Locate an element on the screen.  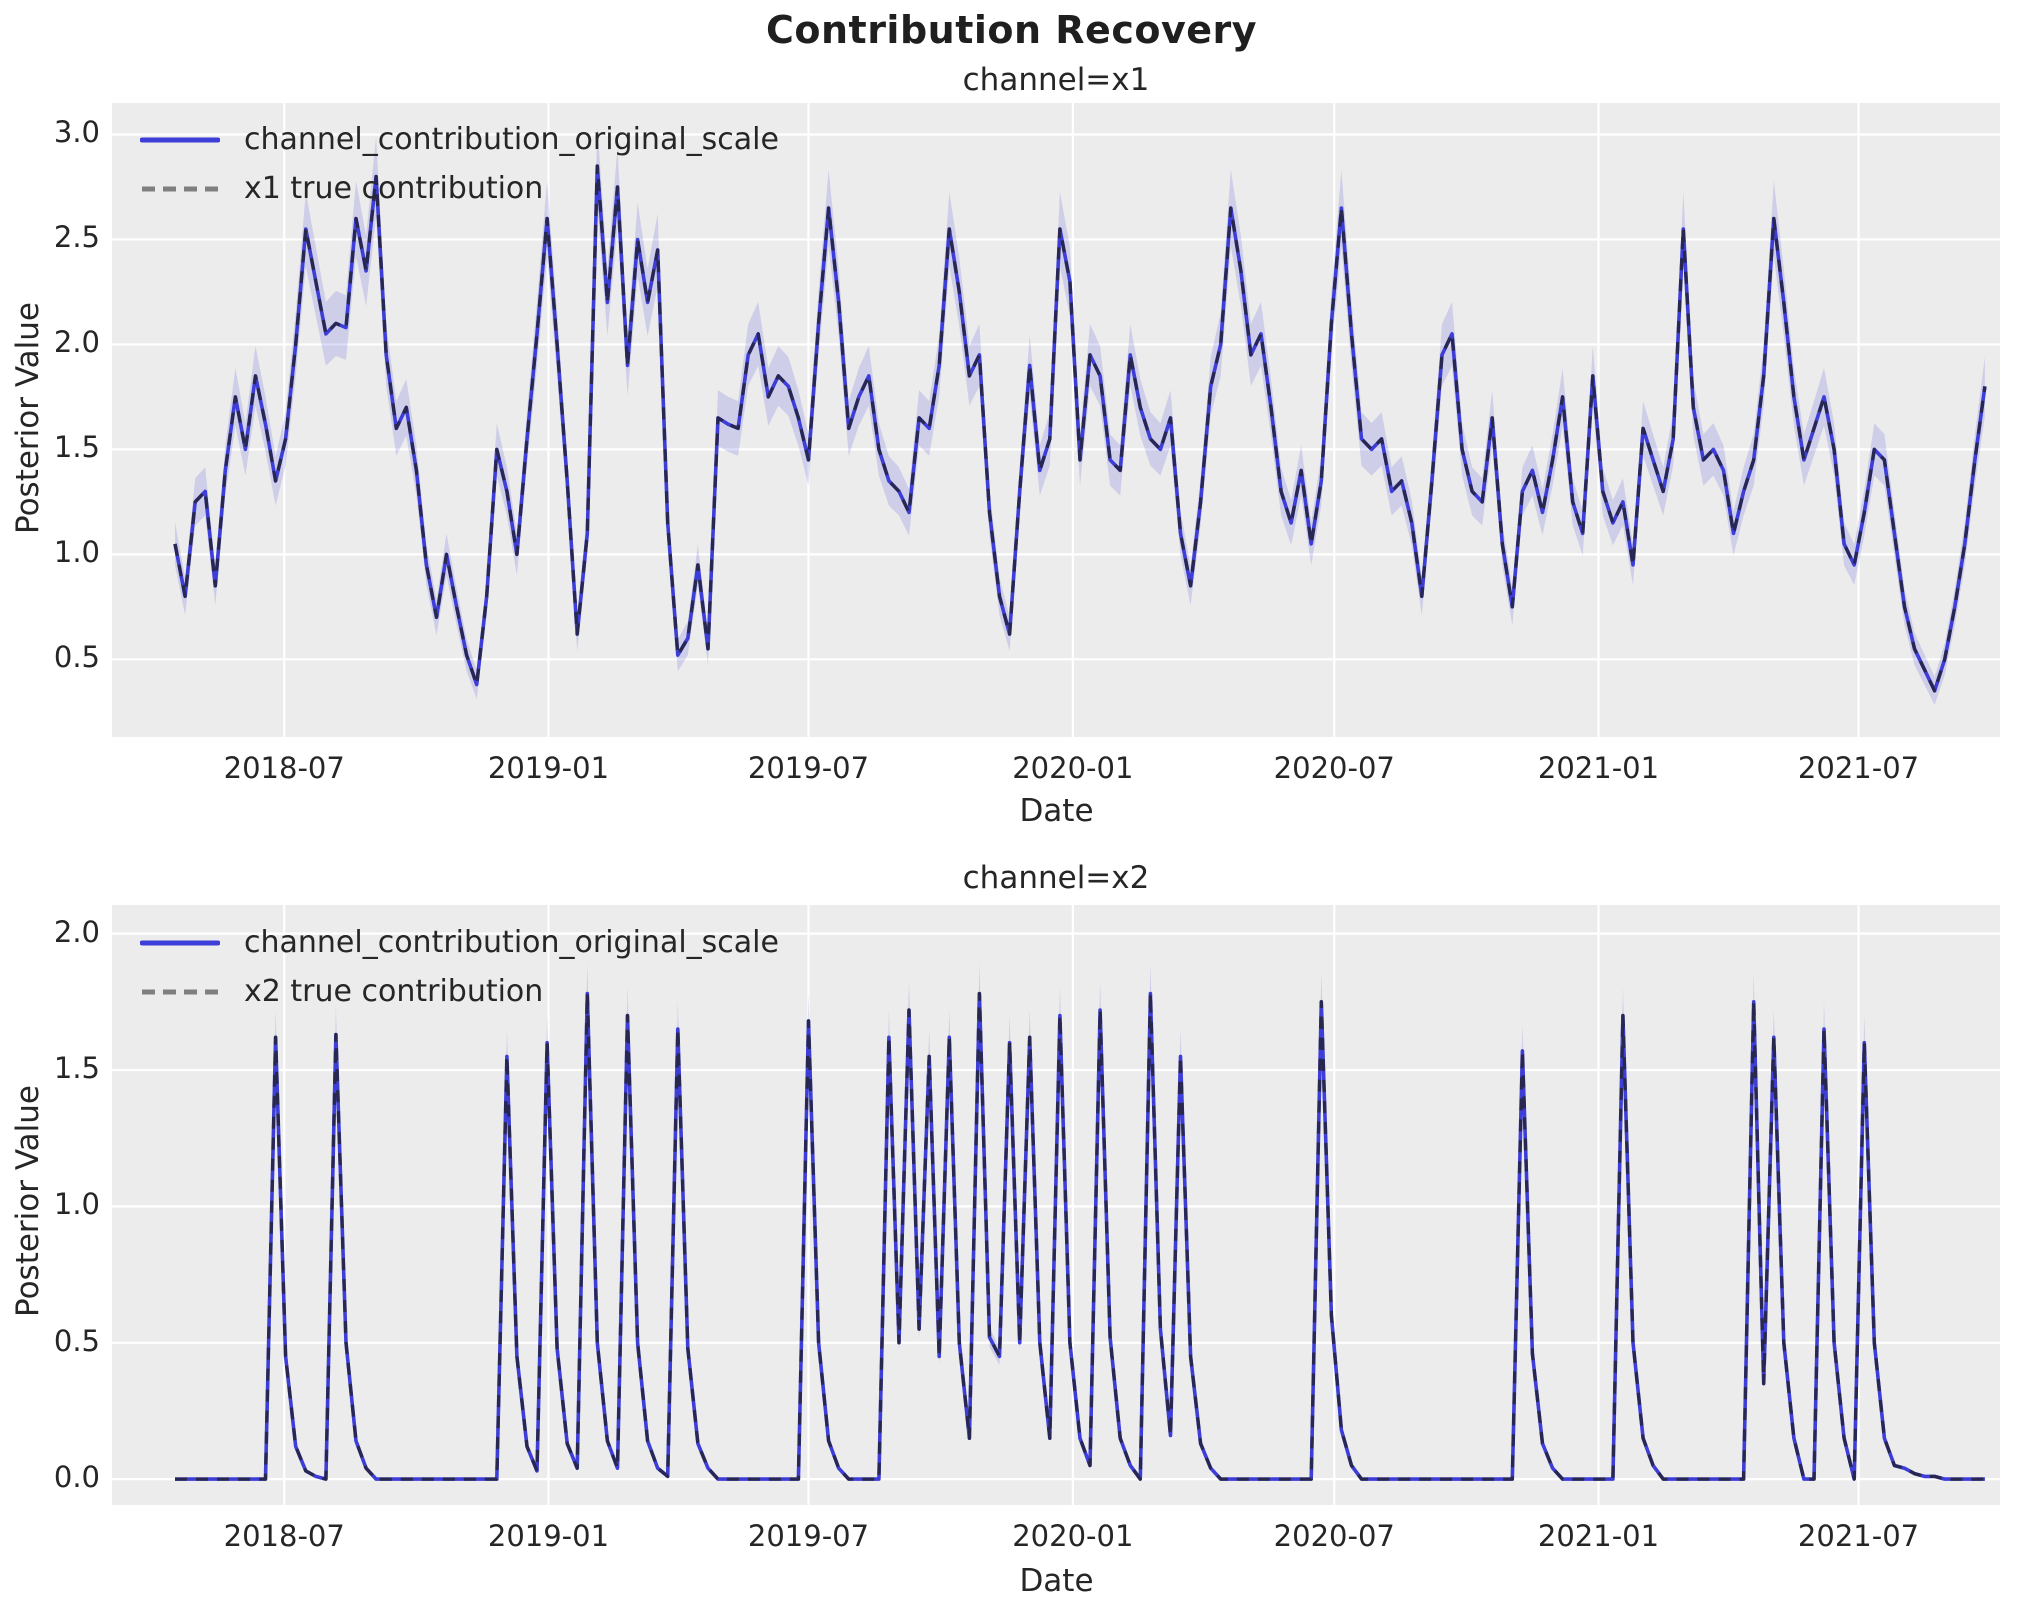
x2-x-tick-label: 2021-01 is located at coordinates (1598, 1536).